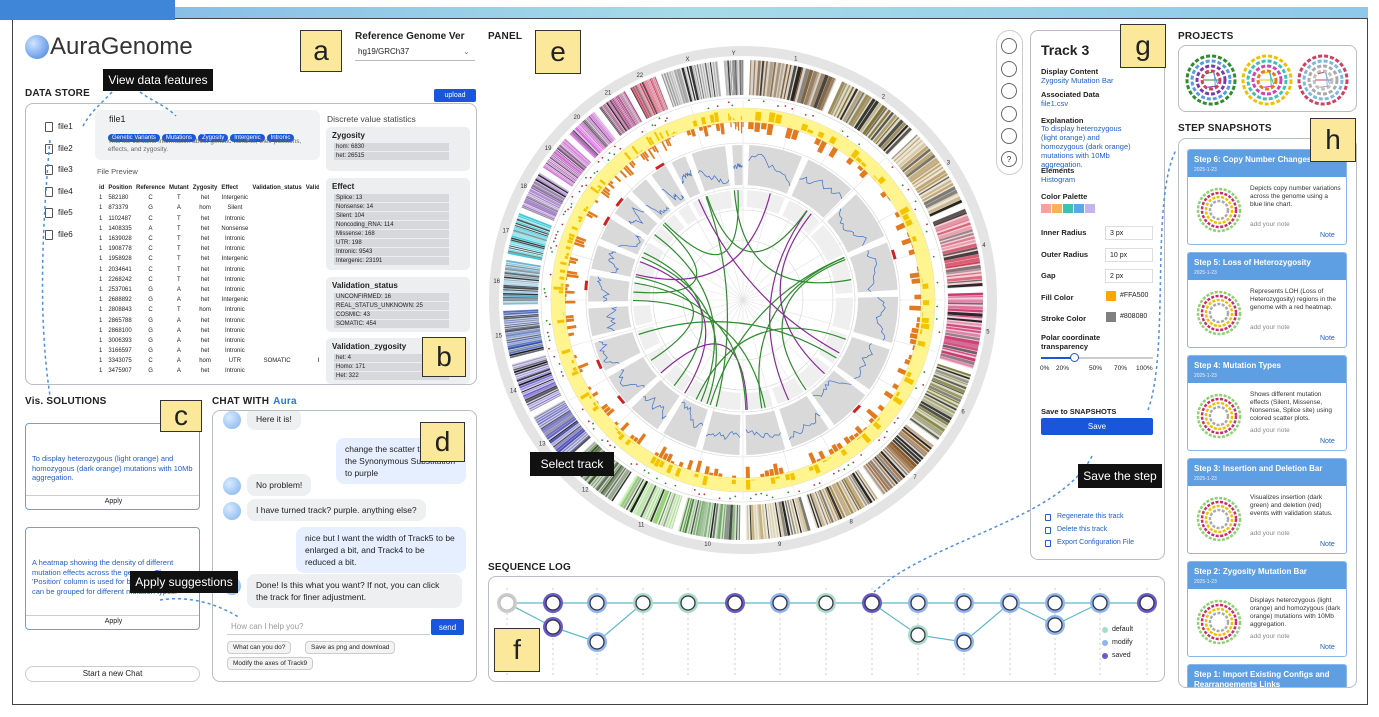  I want to click on slider-handle, so click(1074, 357).